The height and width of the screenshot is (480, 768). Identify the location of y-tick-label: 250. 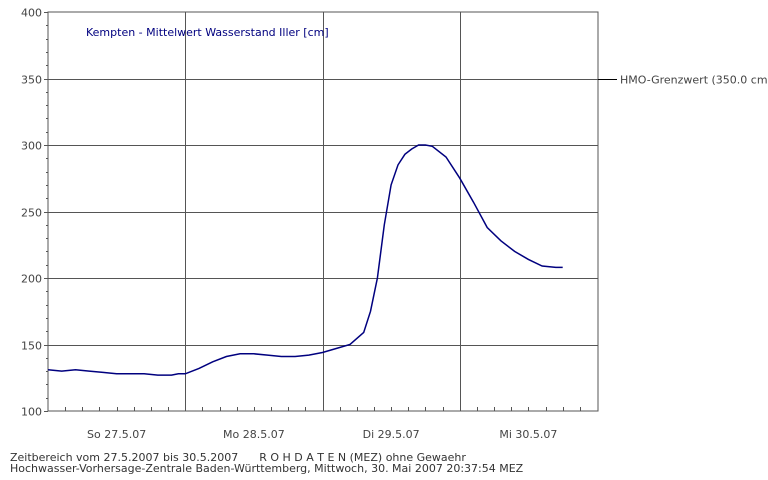
(31, 213).